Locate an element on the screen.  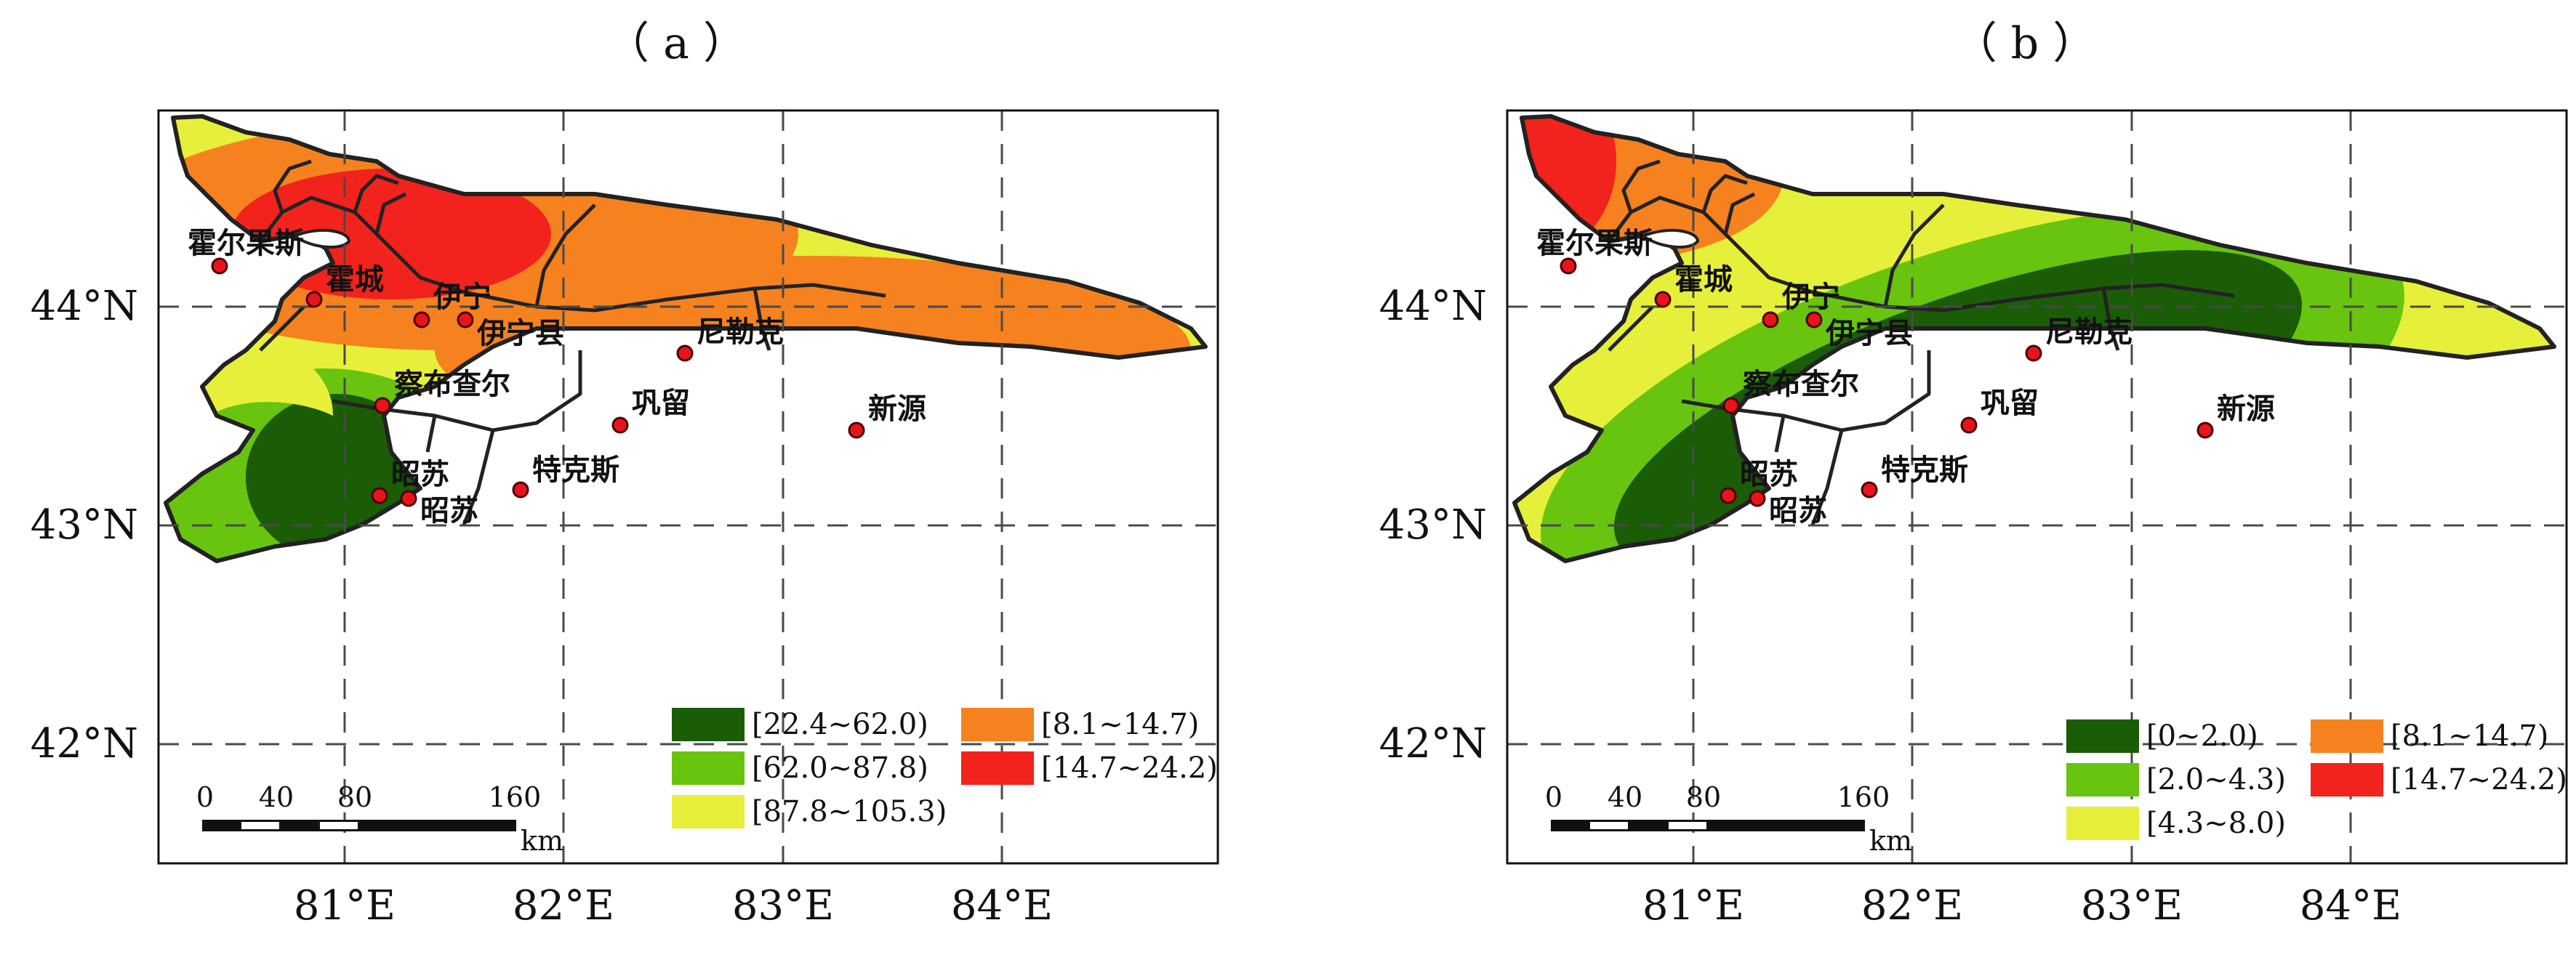
legend-label: [14.7~24.2) is located at coordinates (2479, 779).